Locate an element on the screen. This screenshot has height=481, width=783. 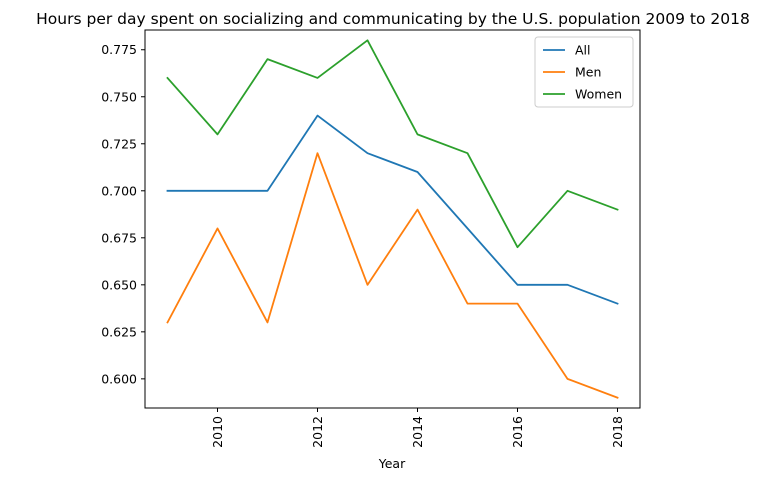
y-tick-label: 0.700 is located at coordinates (119, 190).